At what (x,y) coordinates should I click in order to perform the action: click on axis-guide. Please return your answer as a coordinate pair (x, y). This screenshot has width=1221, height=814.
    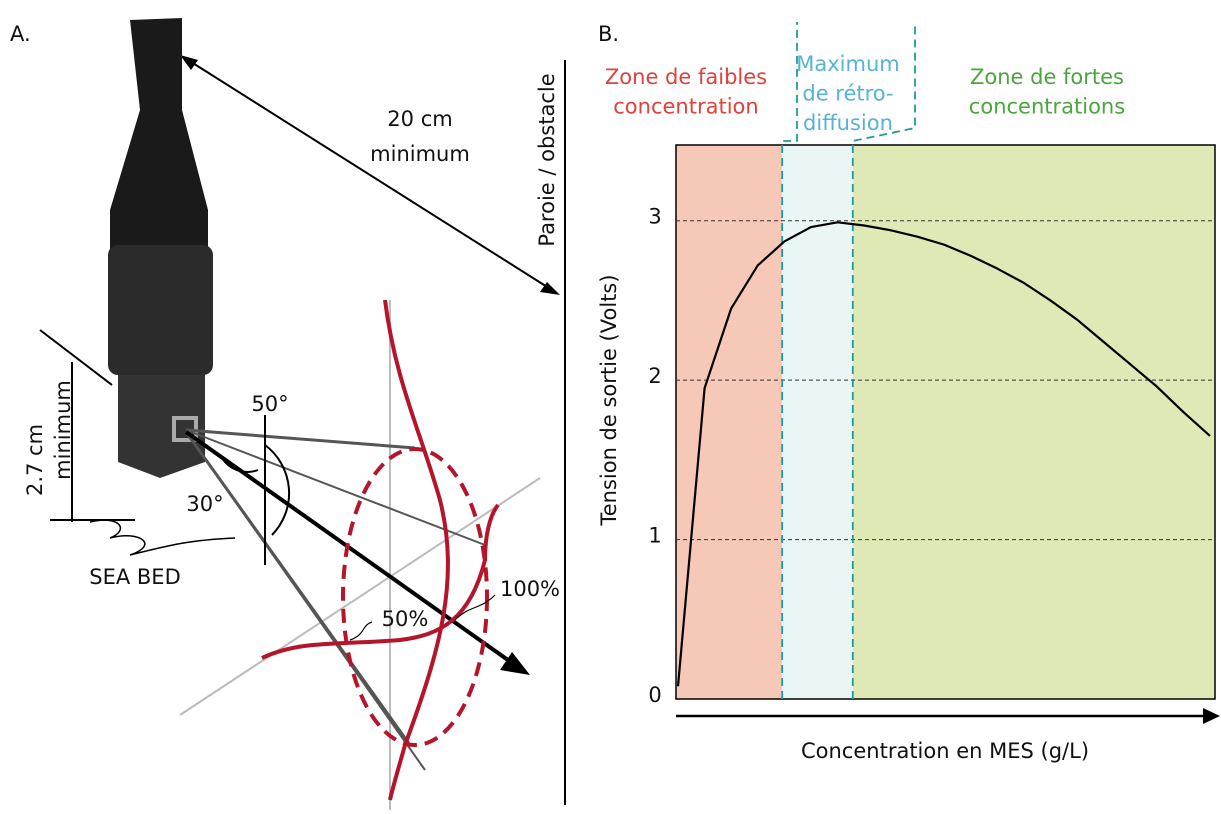
    Looking at the image, I should click on (360, 596).